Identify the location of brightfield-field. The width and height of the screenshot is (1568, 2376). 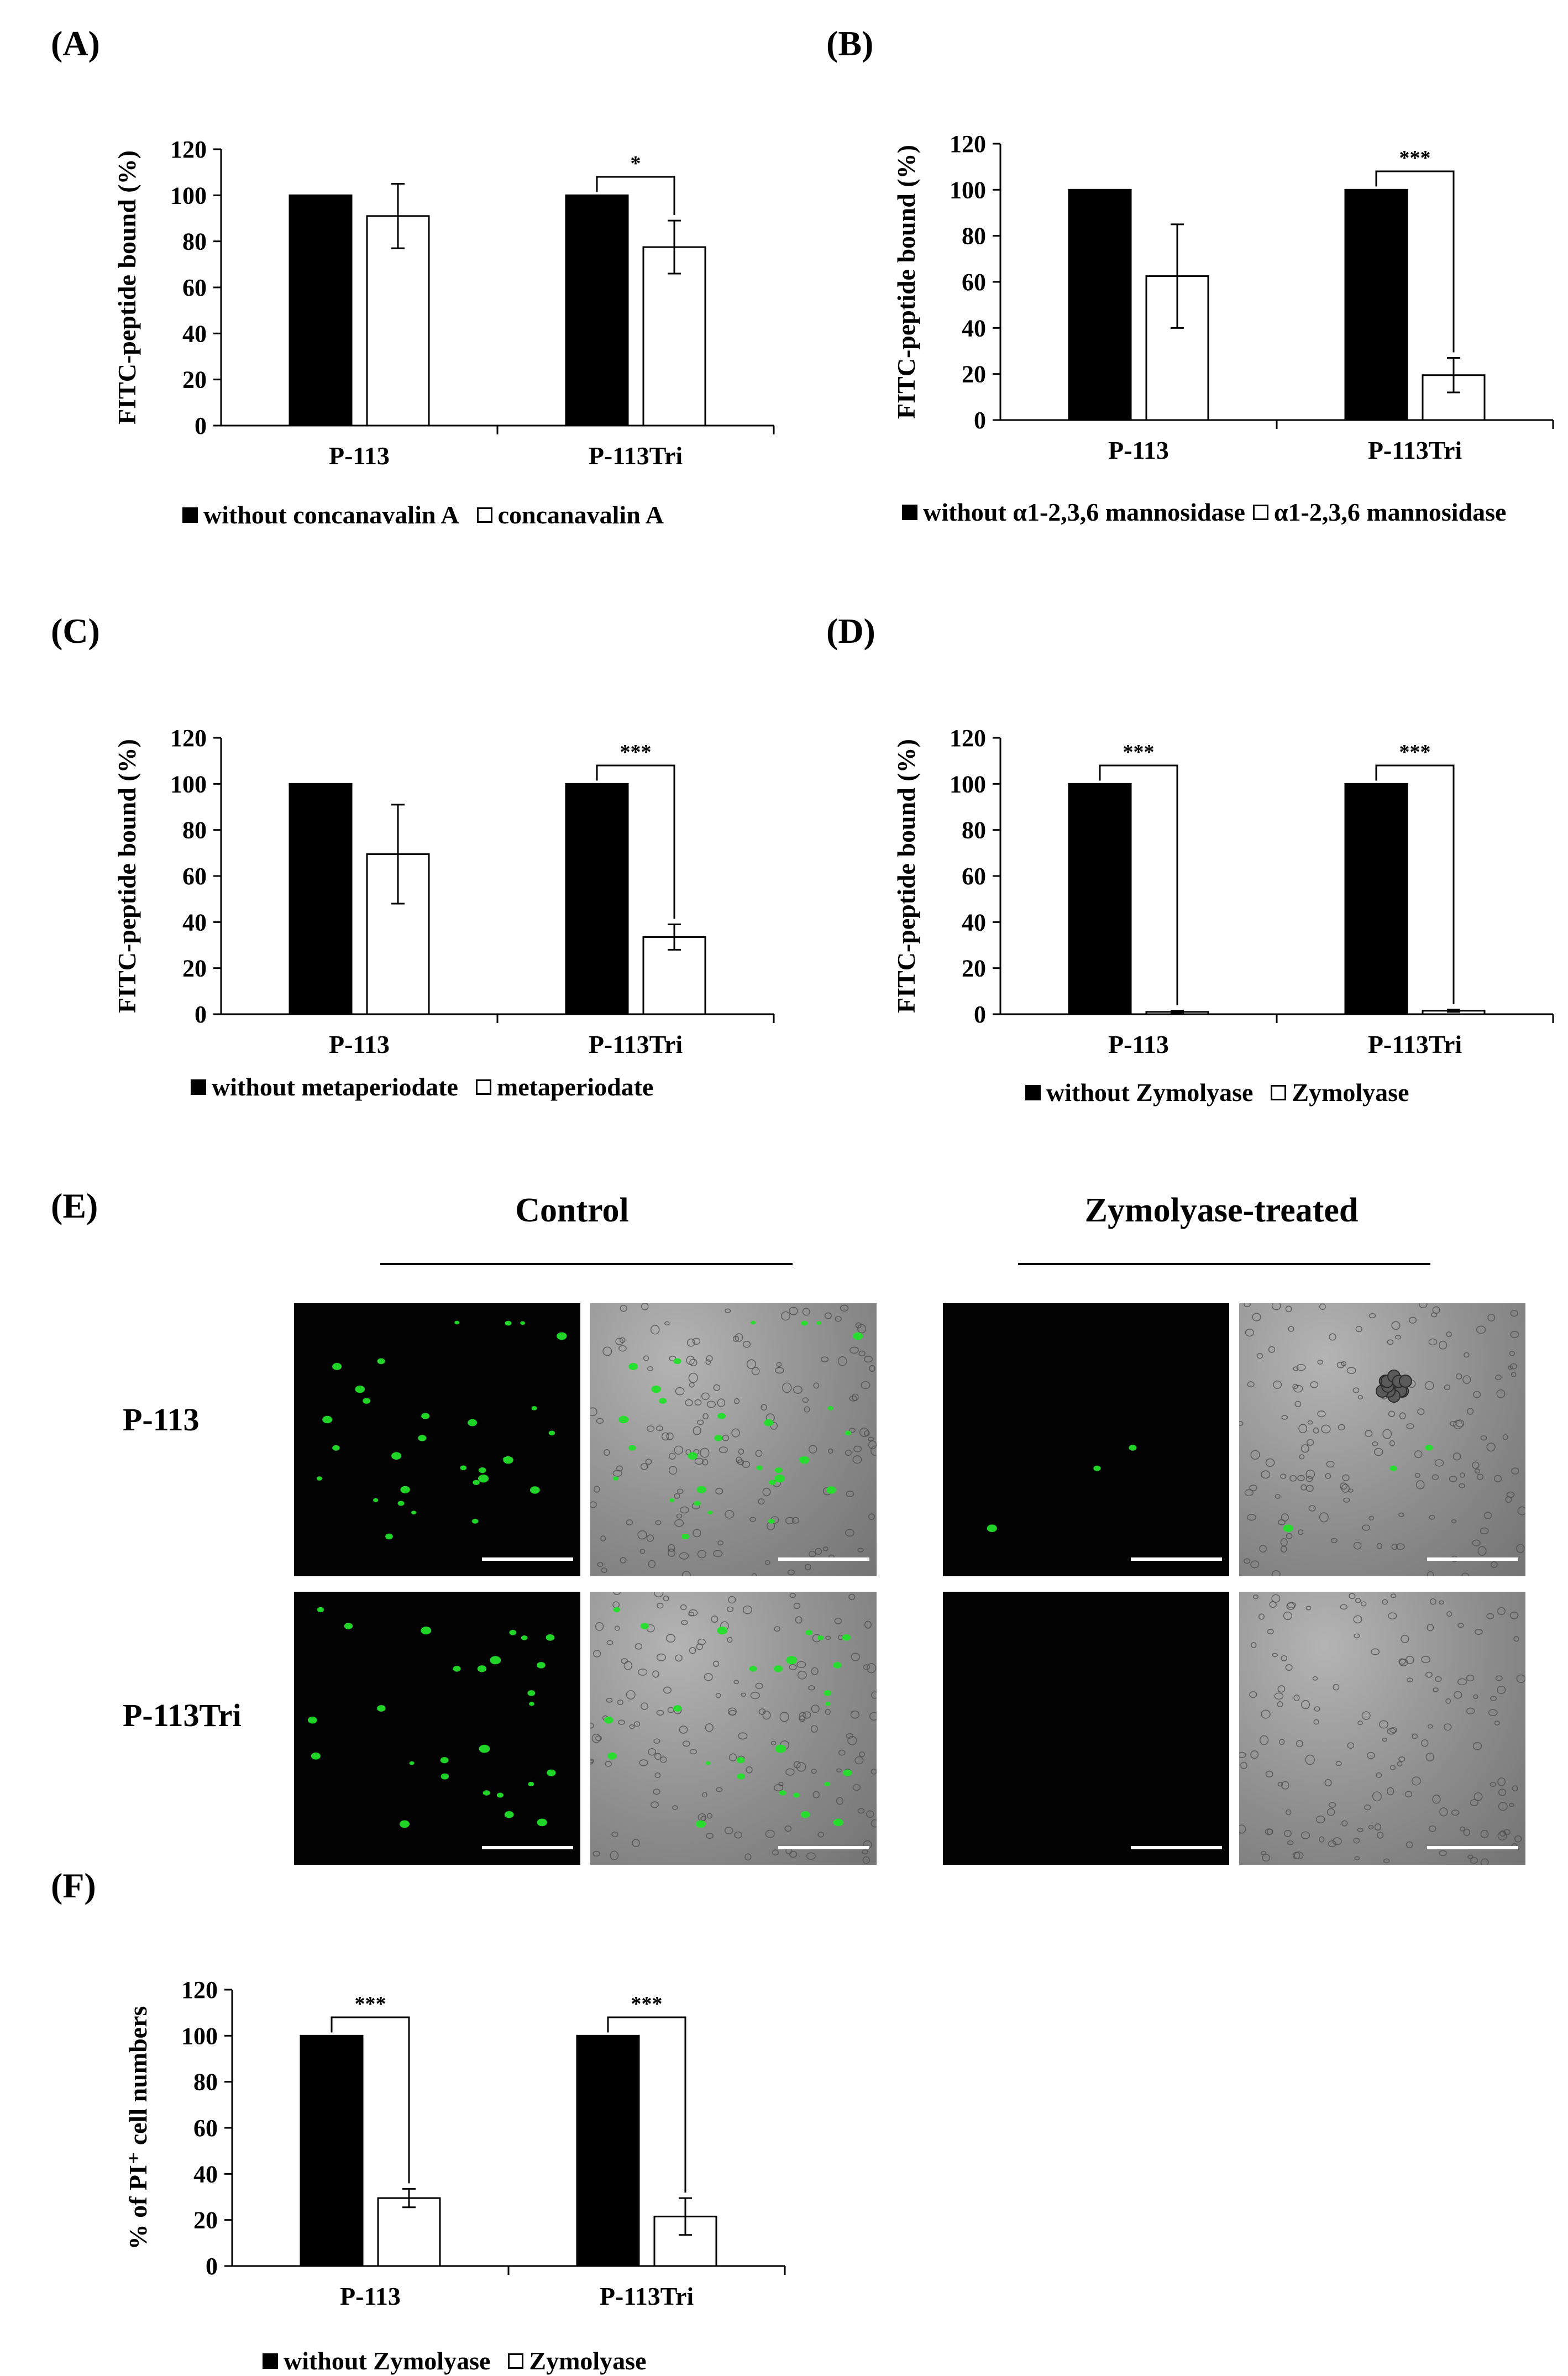
(733, 1439).